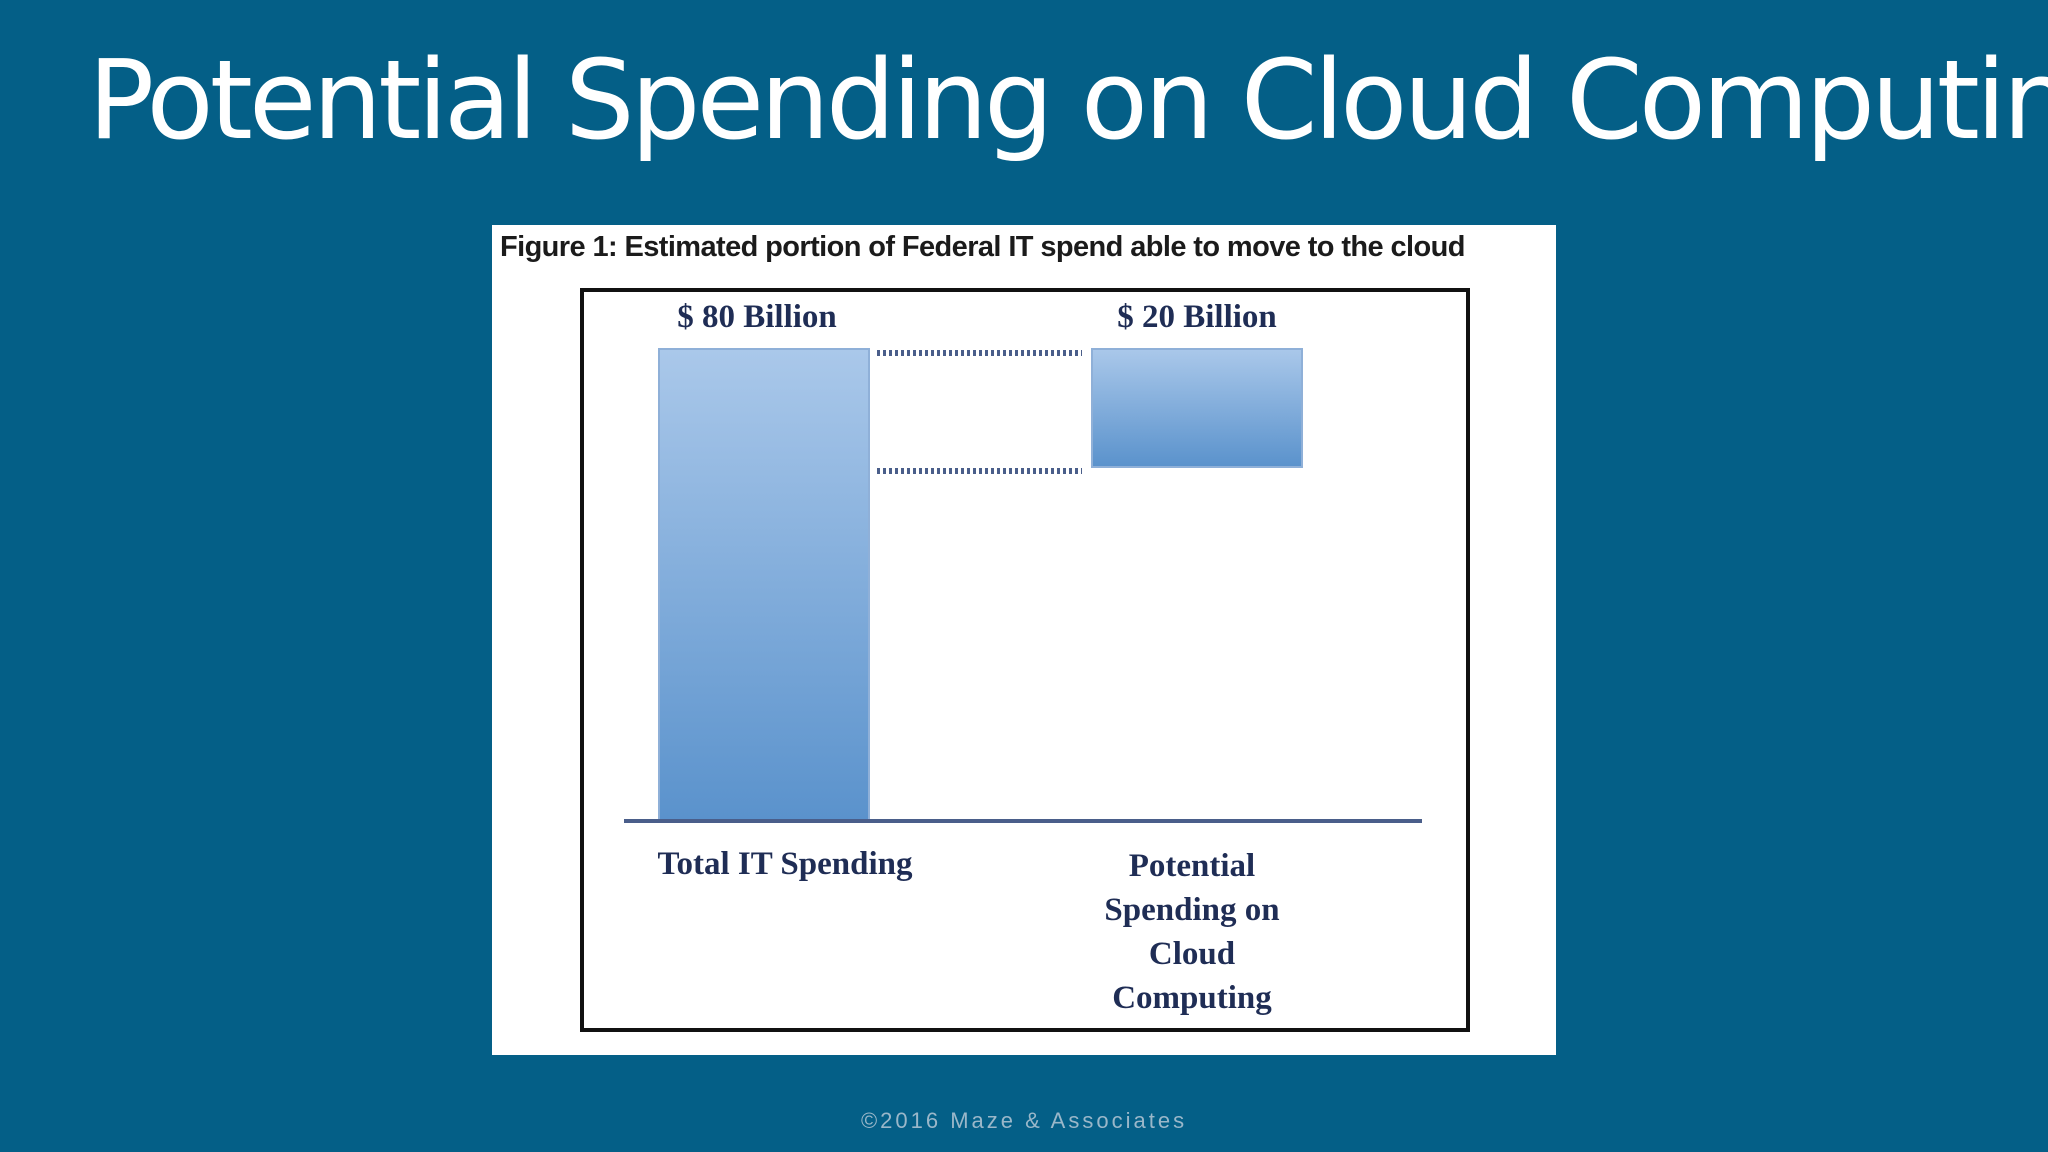 Image resolution: width=2048 pixels, height=1152 pixels. What do you see at coordinates (1197, 317) in the screenshot?
I see `data-label-2: $ 20 Billion` at bounding box center [1197, 317].